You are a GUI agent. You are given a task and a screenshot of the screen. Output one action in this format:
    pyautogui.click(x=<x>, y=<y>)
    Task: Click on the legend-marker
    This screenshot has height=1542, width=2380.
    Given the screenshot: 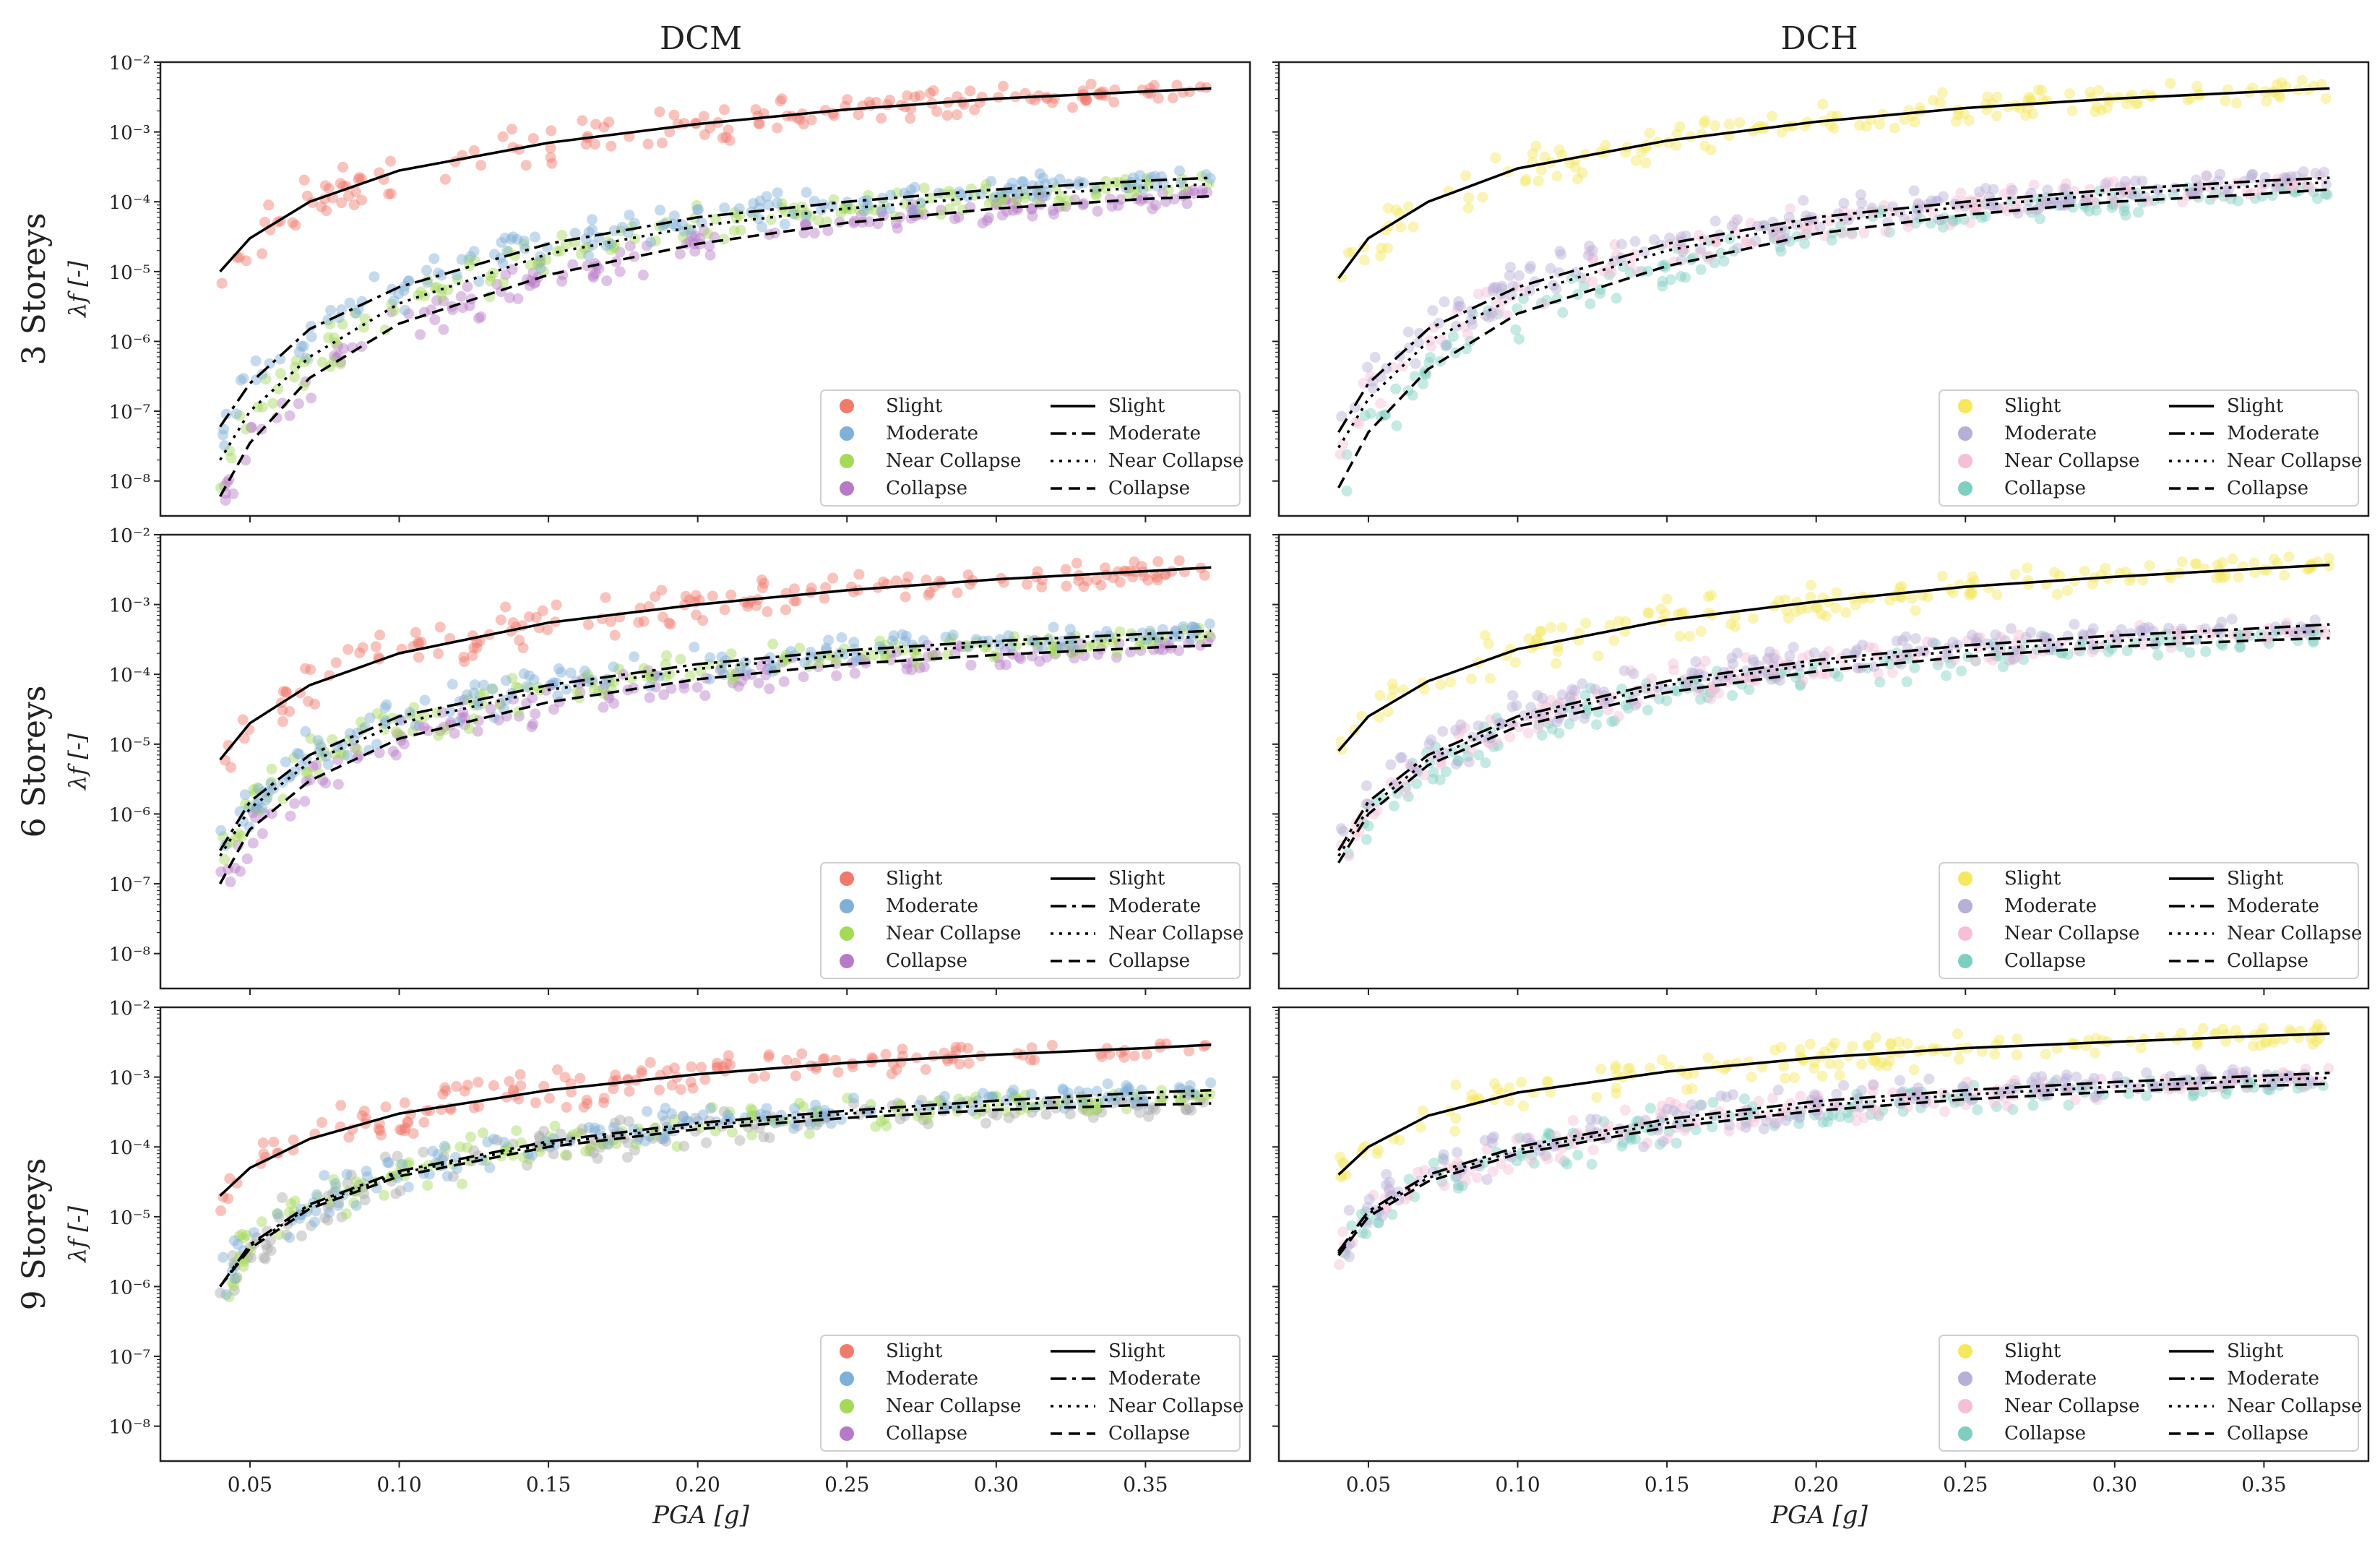 What is the action you would take?
    pyautogui.click(x=1965, y=878)
    